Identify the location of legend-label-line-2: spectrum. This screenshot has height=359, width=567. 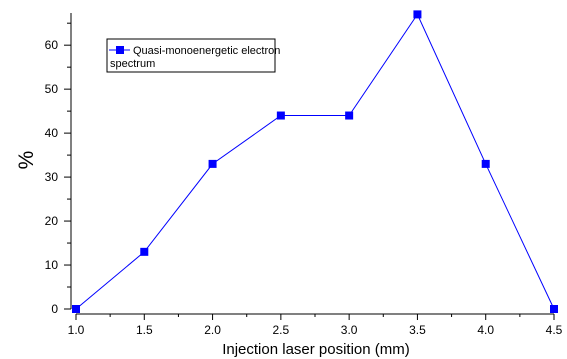
(132, 64).